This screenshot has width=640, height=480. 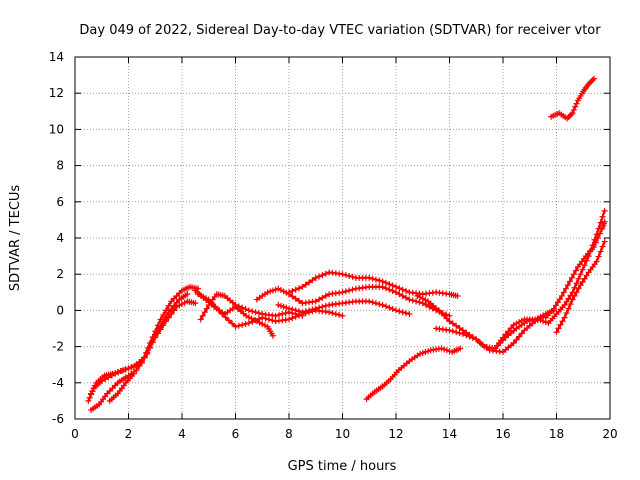 What do you see at coordinates (15, 238) in the screenshot?
I see `y-axis-label: SDTVAR / TECUs` at bounding box center [15, 238].